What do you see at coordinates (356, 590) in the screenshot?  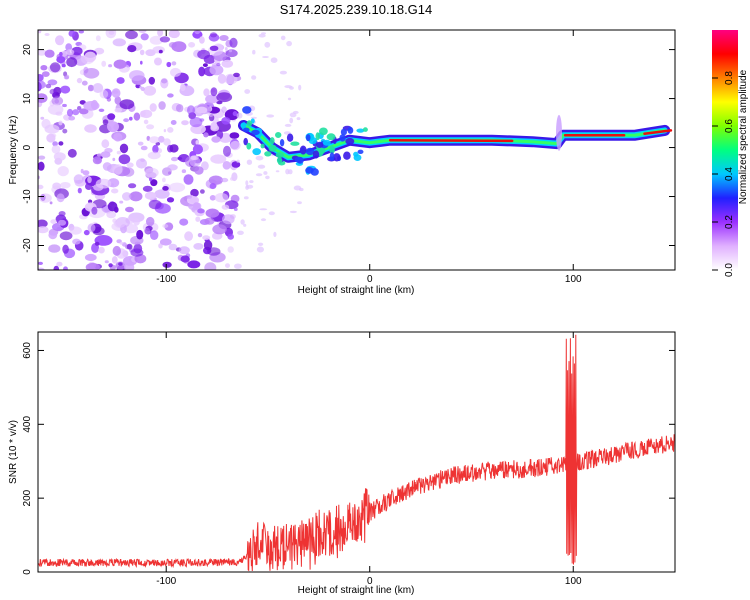 I see `snr-xlabel: Height of straight line (km)` at bounding box center [356, 590].